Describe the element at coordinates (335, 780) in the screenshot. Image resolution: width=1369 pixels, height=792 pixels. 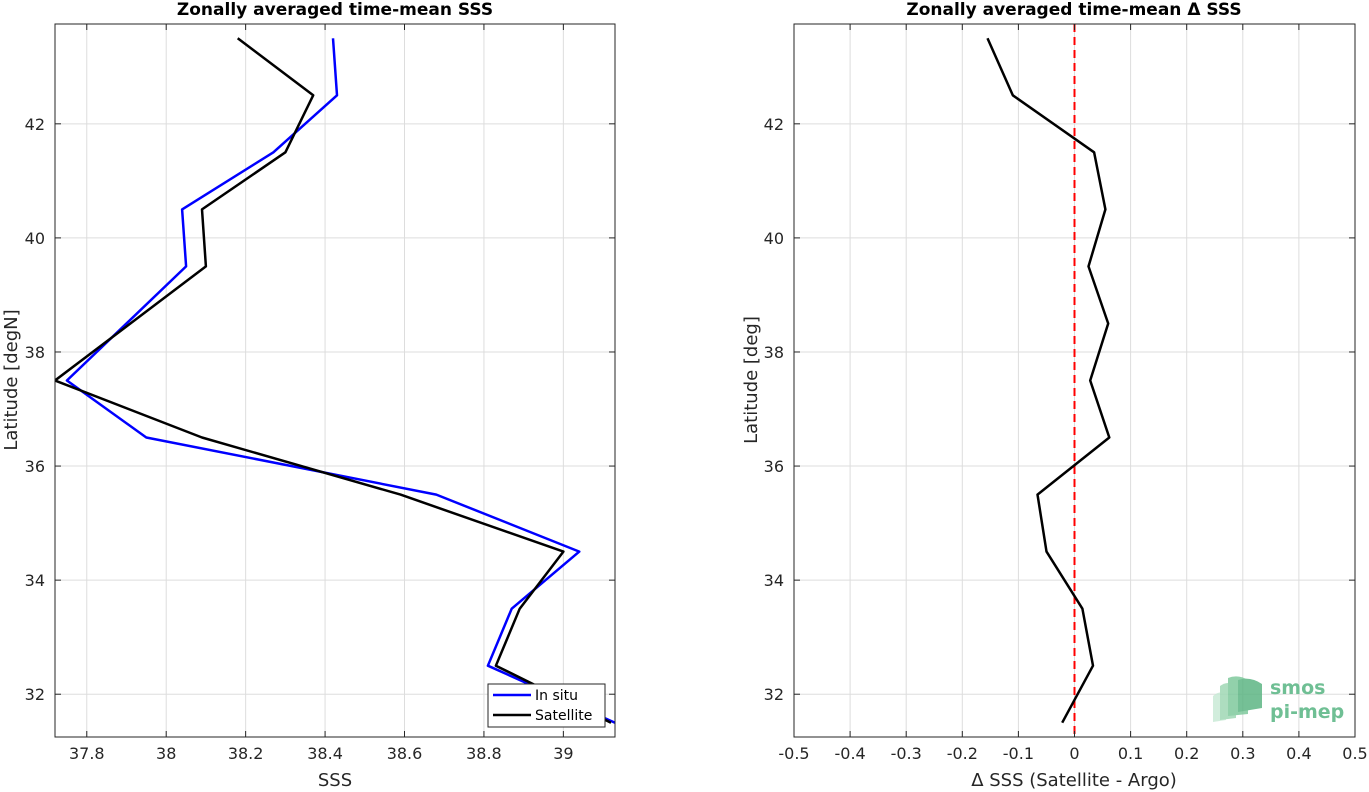
I see `chart-left-xlabel: SSS` at that location.